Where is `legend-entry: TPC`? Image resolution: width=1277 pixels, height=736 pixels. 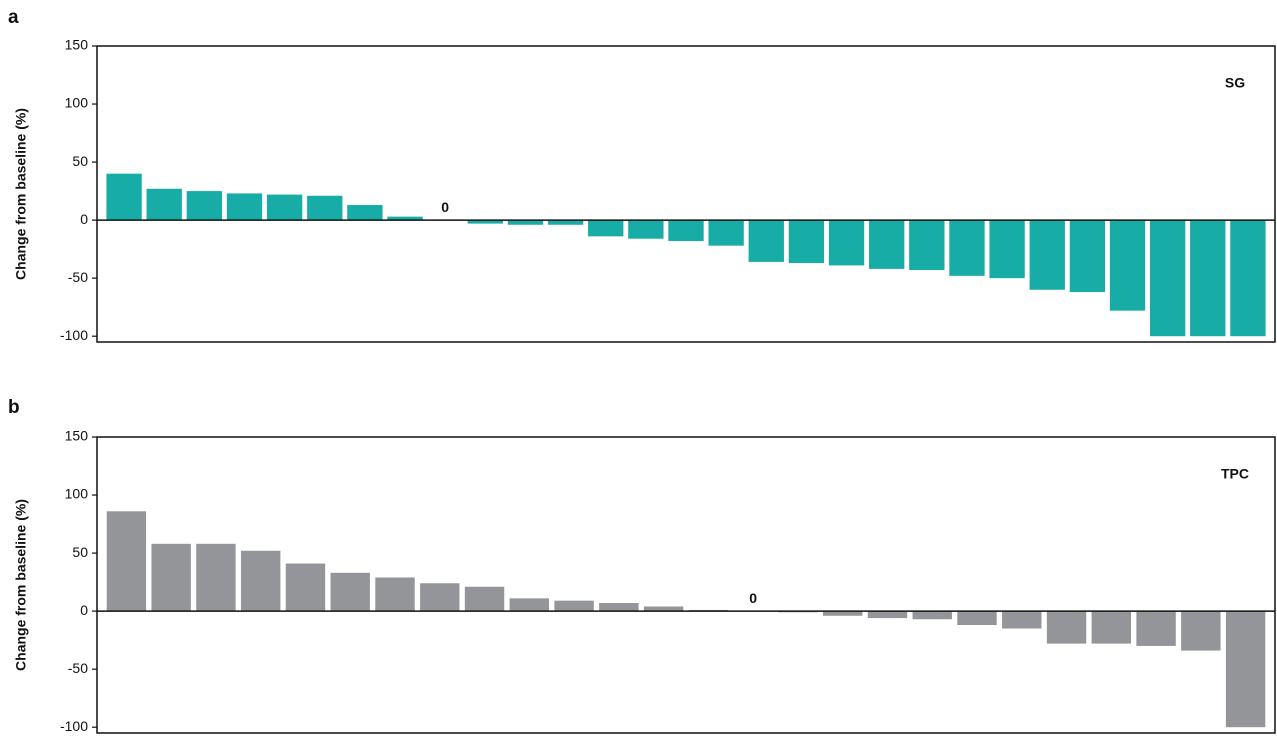 legend-entry: TPC is located at coordinates (1235, 474).